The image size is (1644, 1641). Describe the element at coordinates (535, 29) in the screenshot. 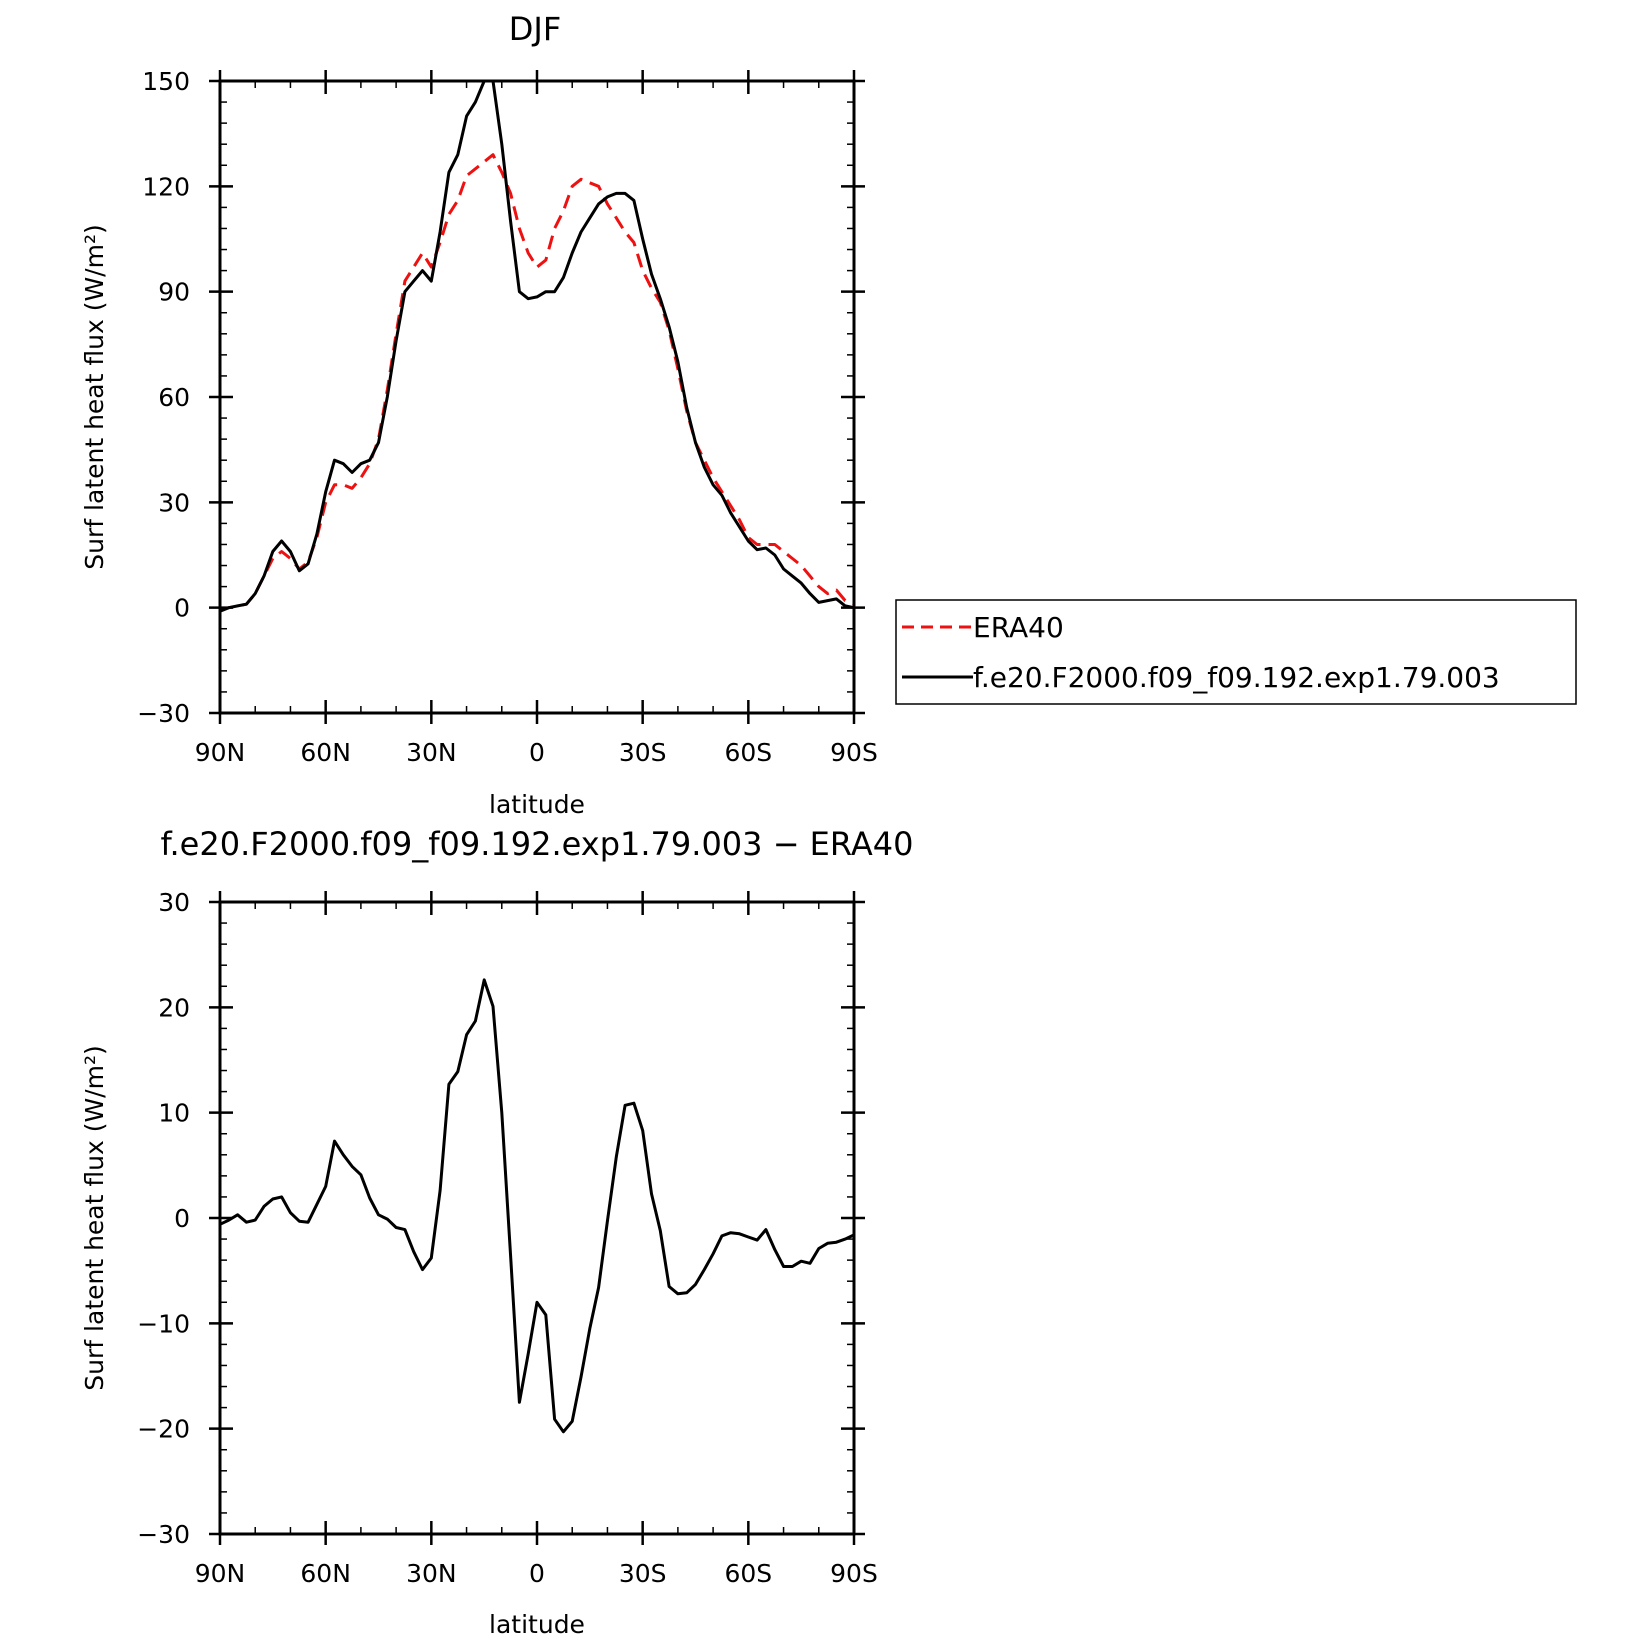

I see `top-panel-title: DJF` at that location.